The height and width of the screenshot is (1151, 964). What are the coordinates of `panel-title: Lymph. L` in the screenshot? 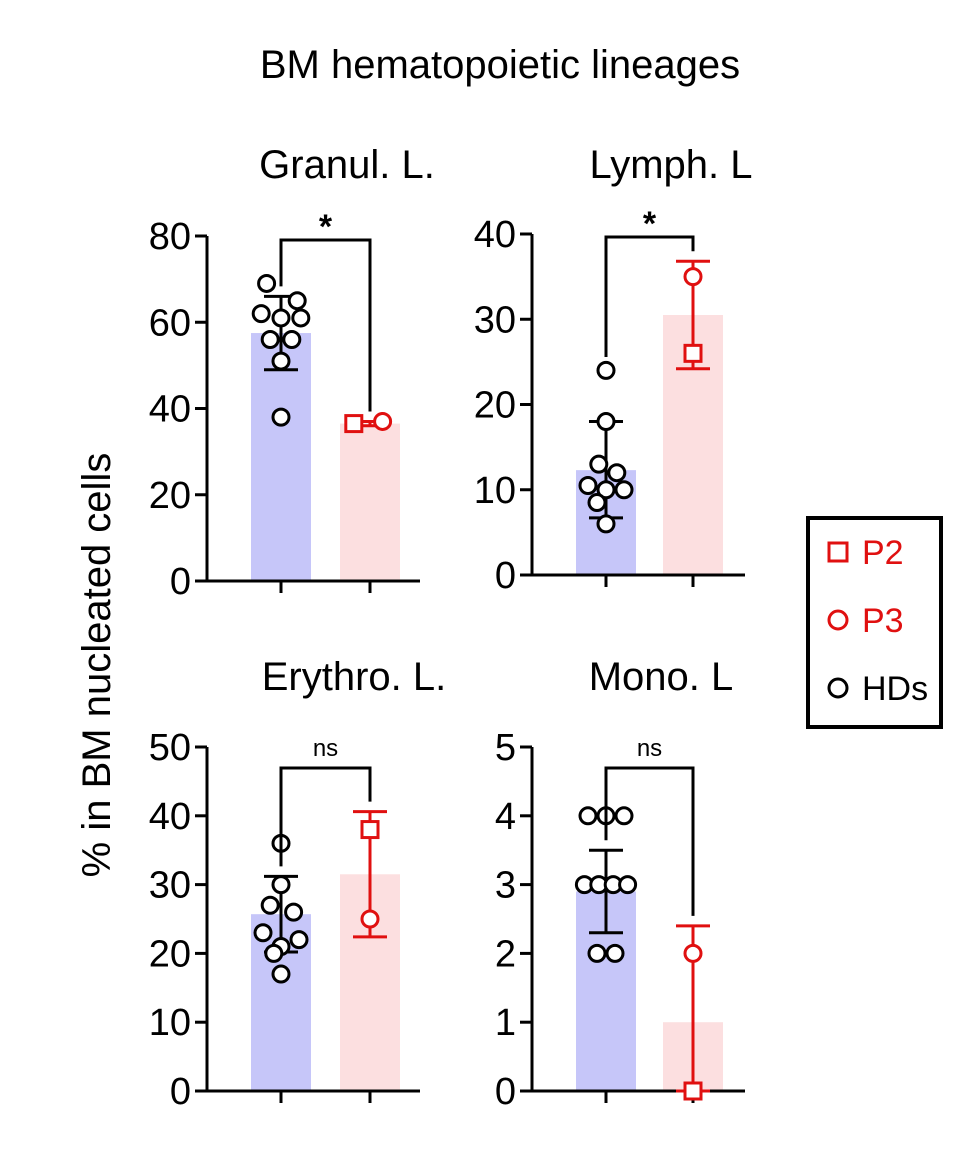 It's located at (670, 165).